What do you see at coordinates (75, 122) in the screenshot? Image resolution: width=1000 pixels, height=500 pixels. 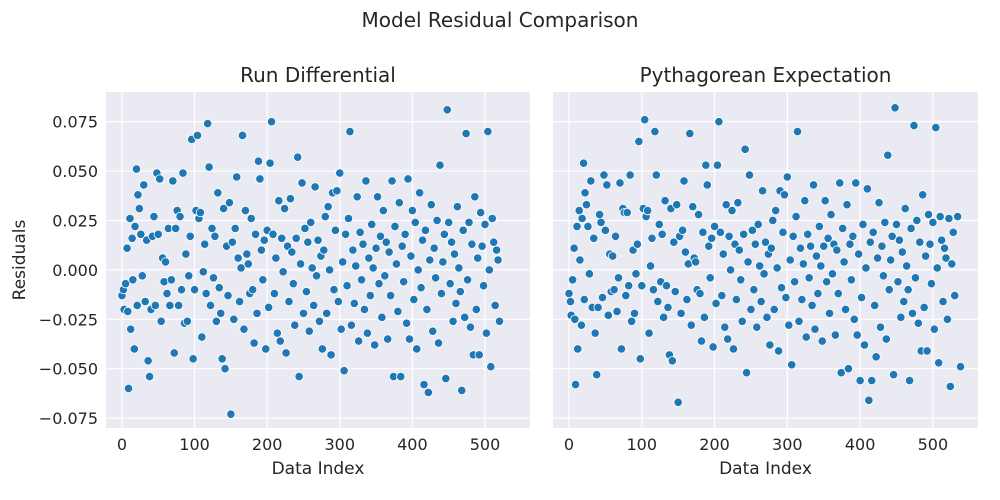 I see `y-tick-label: 0.075` at bounding box center [75, 122].